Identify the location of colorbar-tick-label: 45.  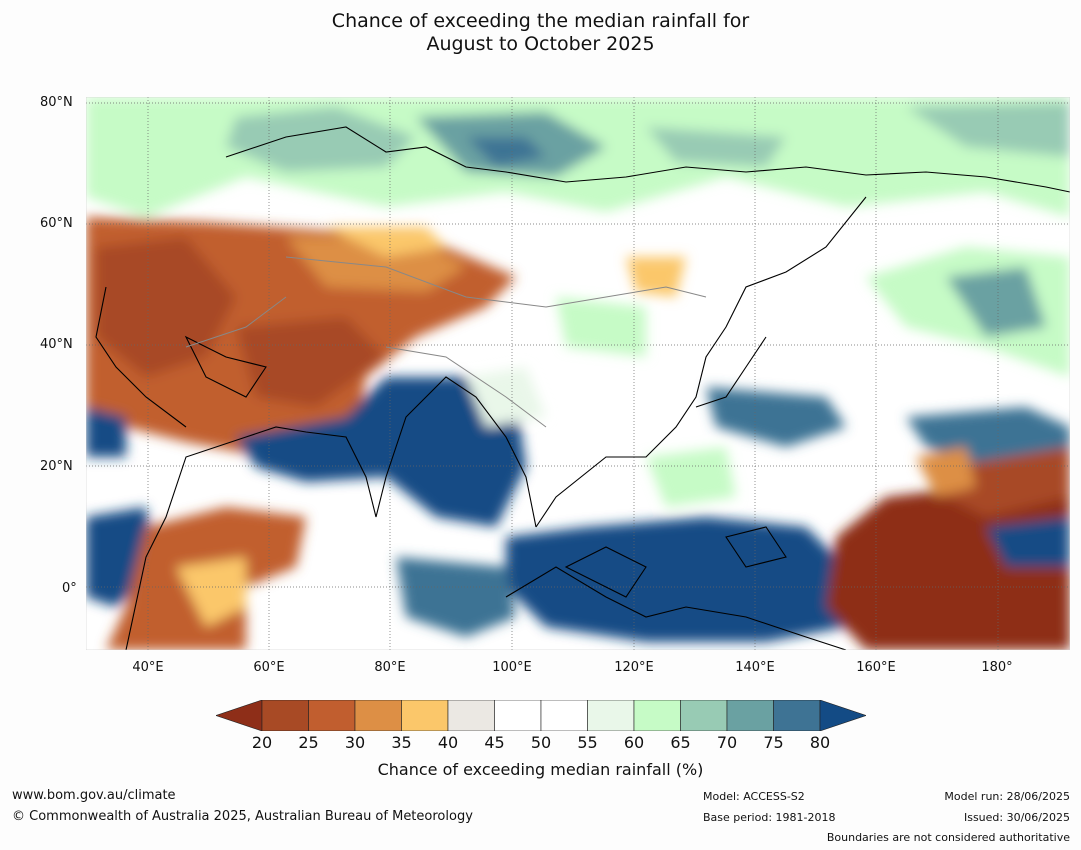
(494, 742).